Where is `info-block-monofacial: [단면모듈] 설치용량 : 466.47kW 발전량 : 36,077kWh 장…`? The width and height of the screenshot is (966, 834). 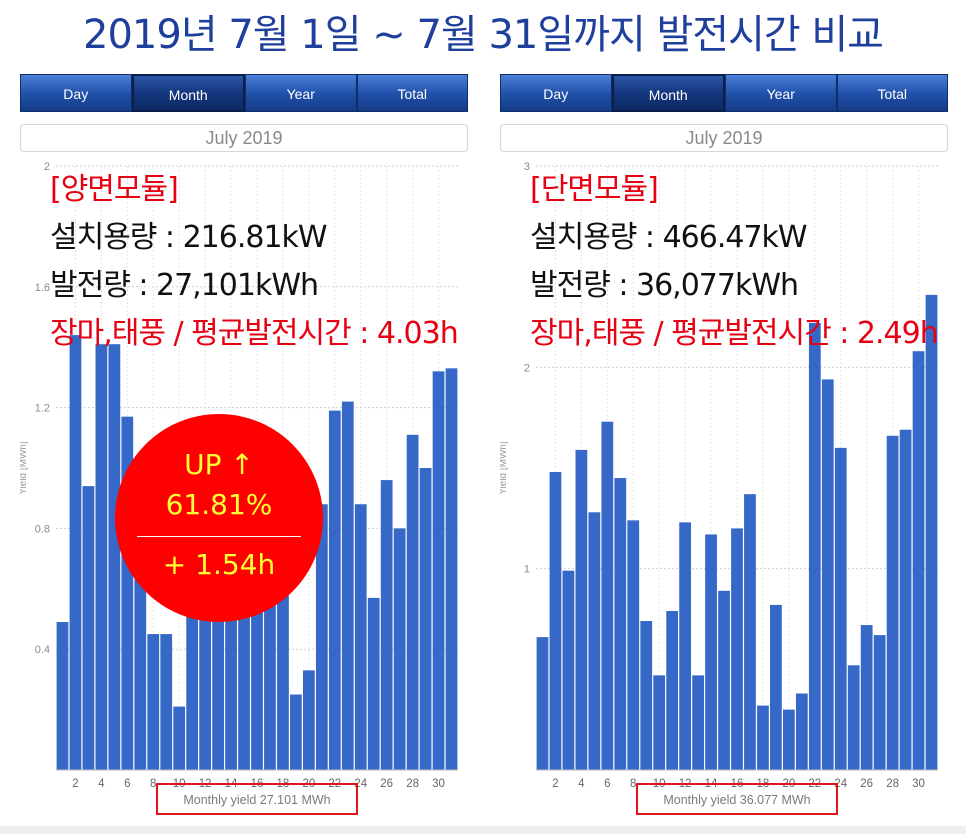 info-block-monofacial: [단면모듈] 설치용량 : 466.47kW 발전량 : 36,077kWh 장… is located at coordinates (734, 262).